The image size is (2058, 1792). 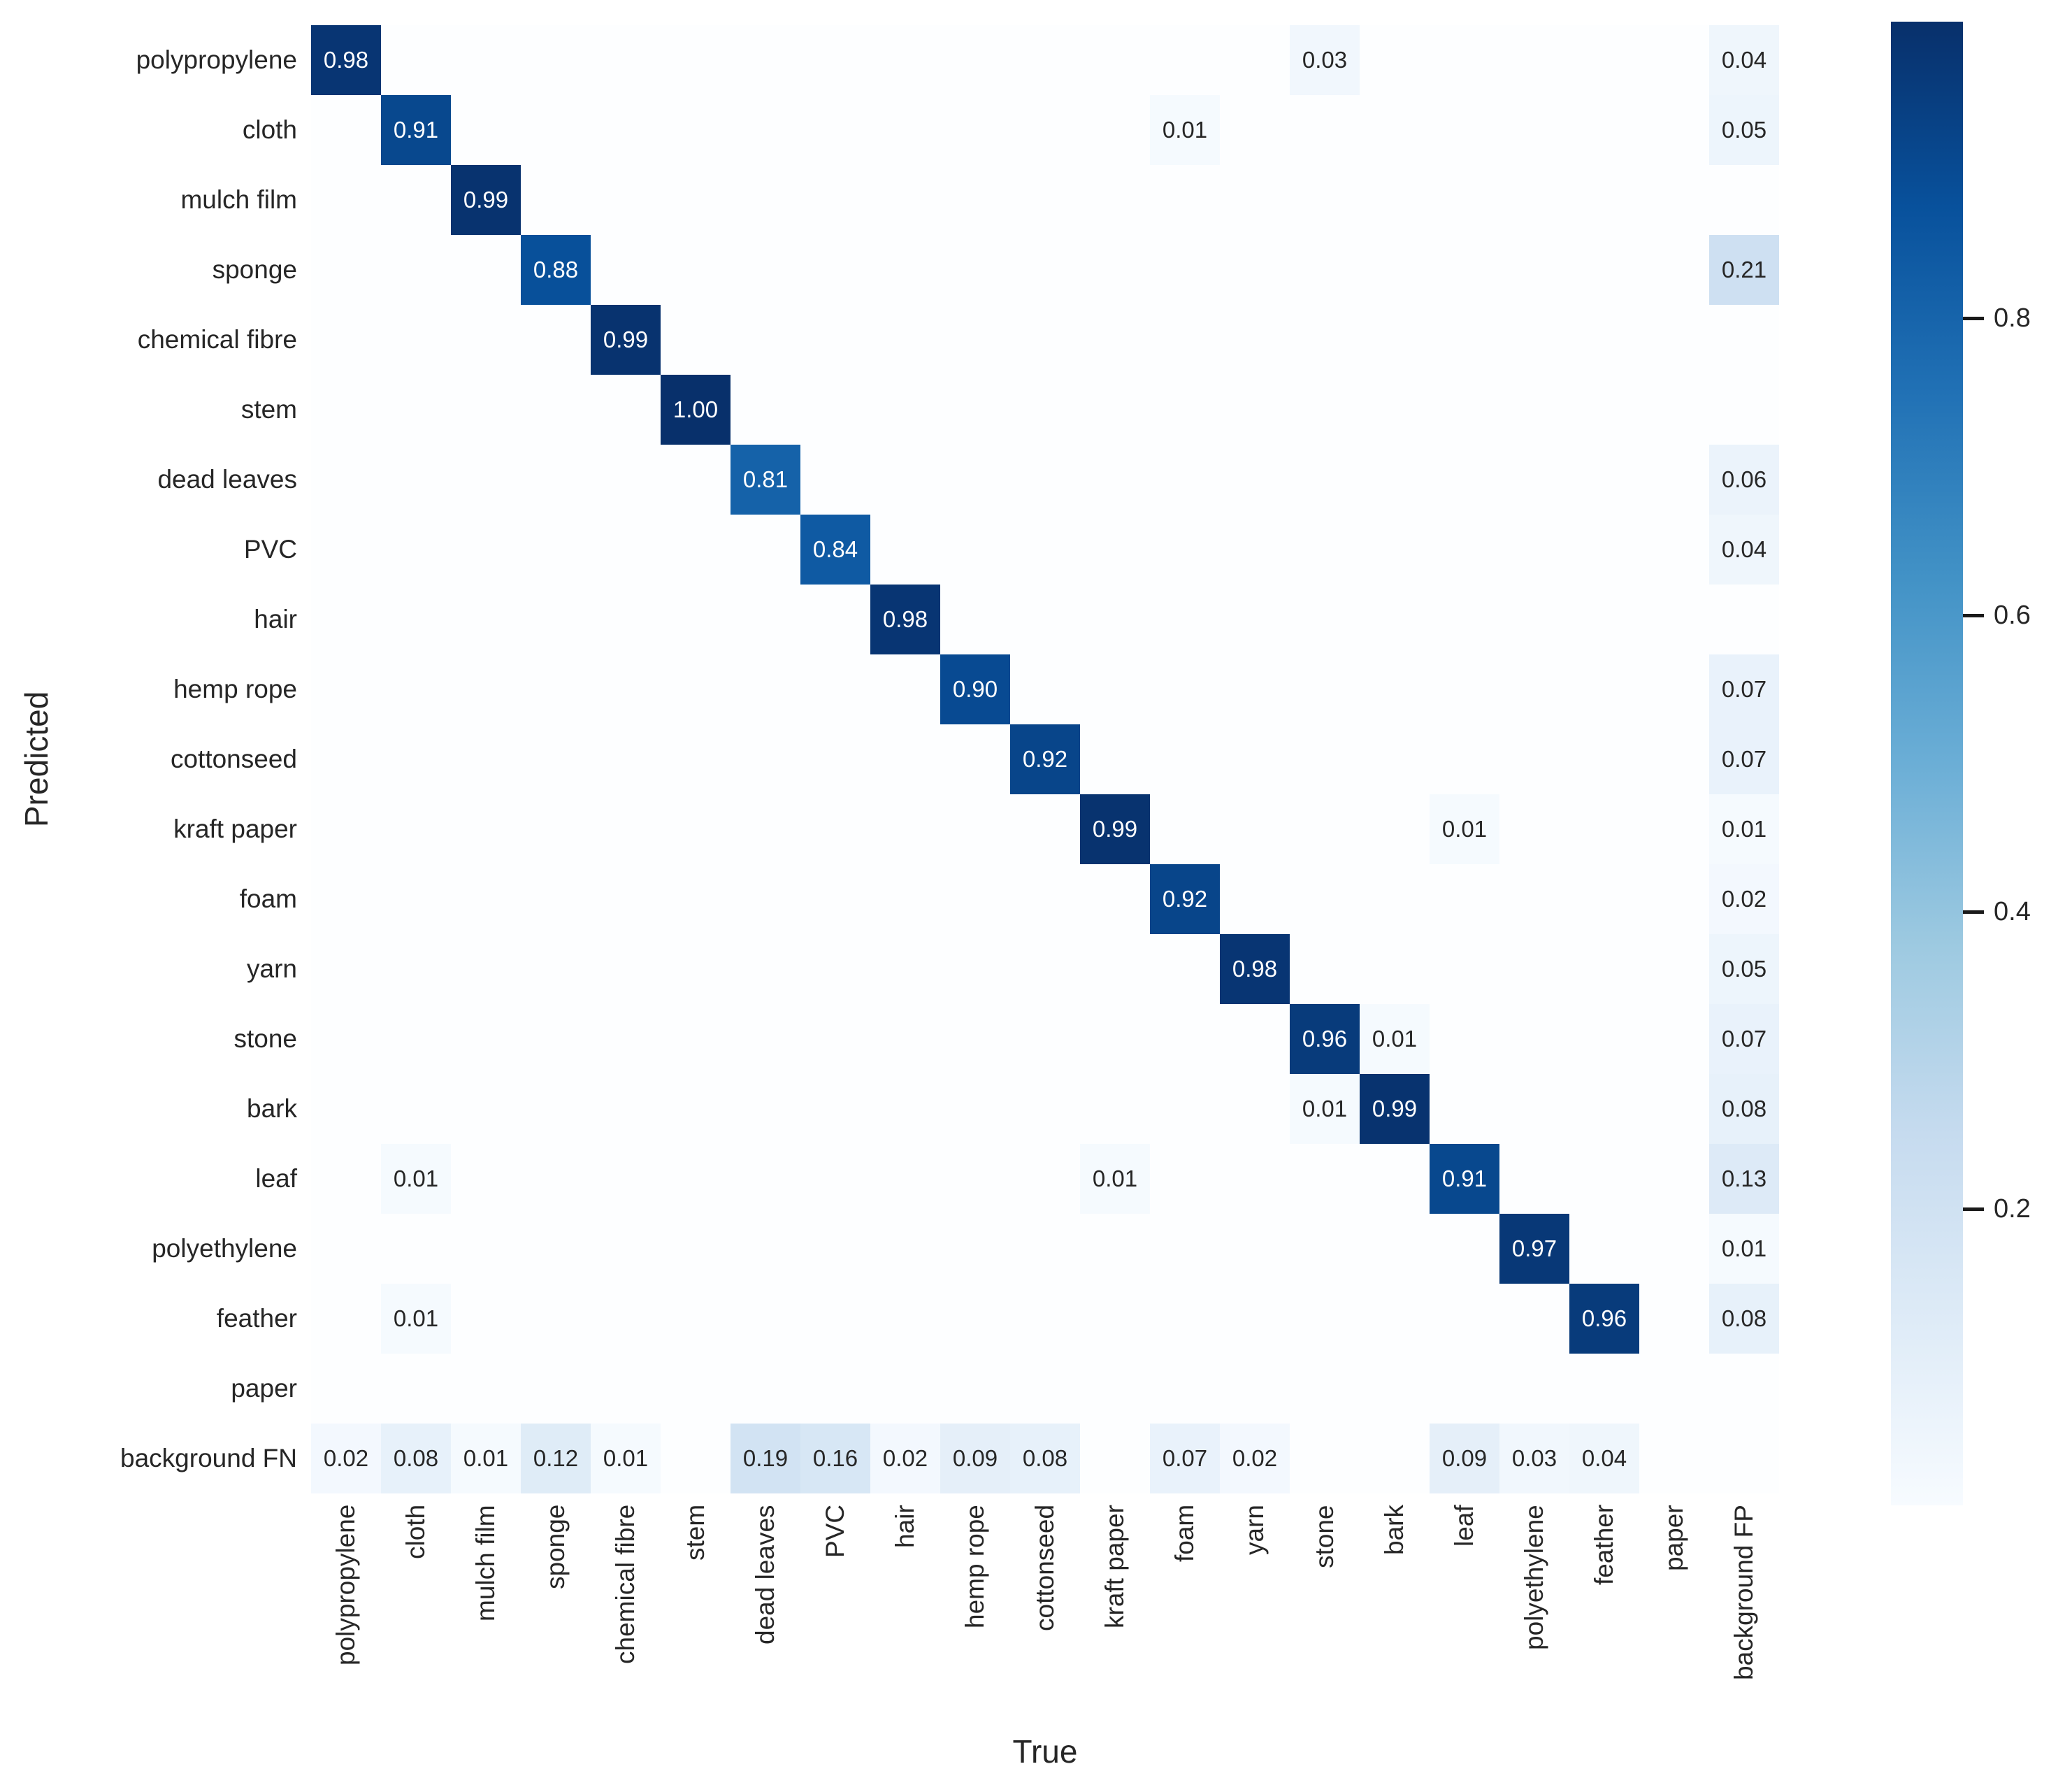 What do you see at coordinates (556, 1458) in the screenshot?
I see `heatmap-cell: 0.12` at bounding box center [556, 1458].